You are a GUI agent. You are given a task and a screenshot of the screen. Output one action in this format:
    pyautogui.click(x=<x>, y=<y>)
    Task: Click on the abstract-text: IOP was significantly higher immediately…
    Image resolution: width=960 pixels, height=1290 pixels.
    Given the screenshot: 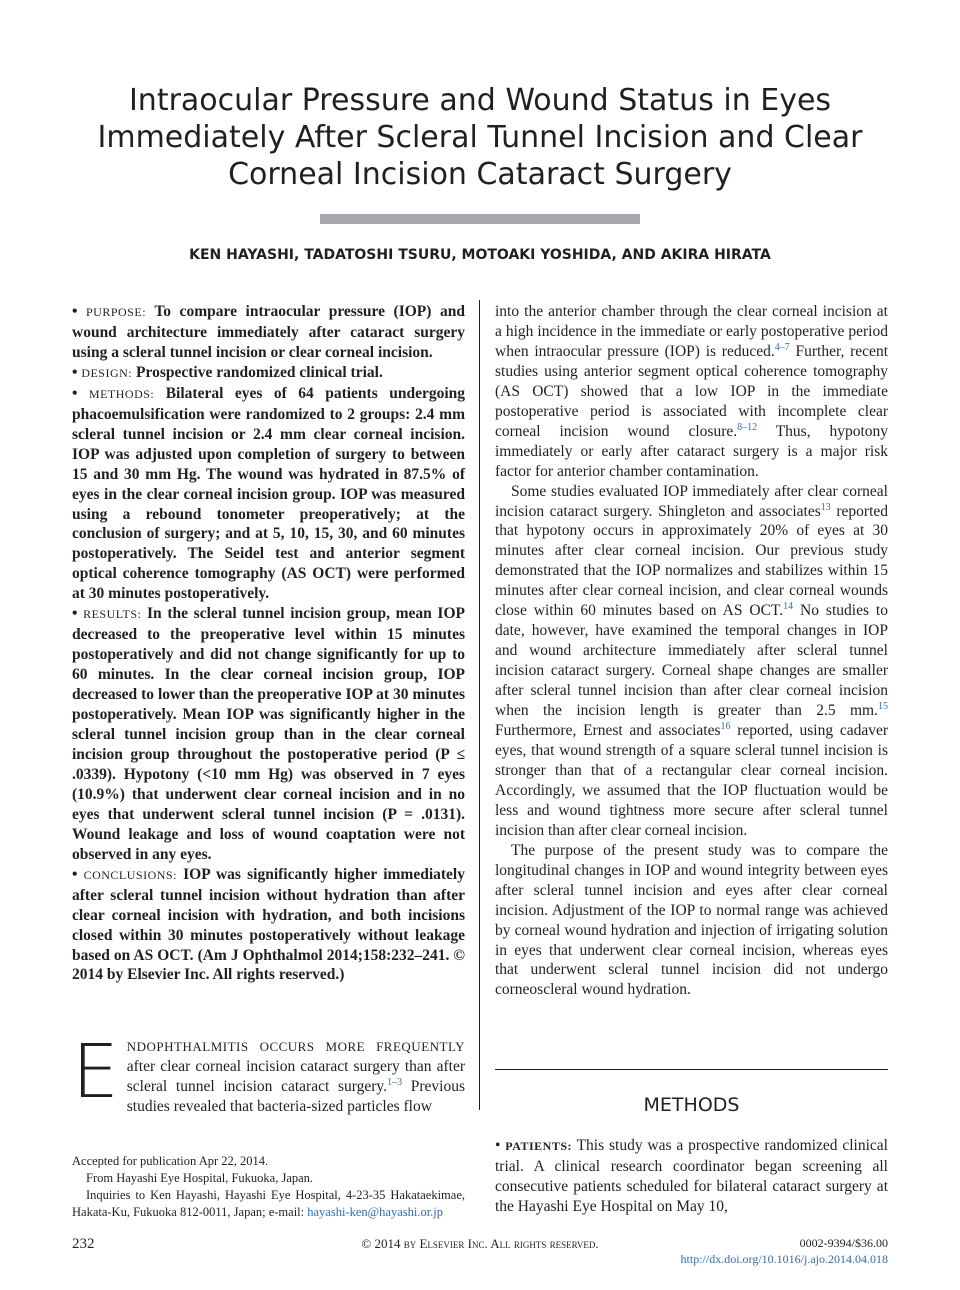 What is the action you would take?
    pyautogui.click(x=268, y=924)
    